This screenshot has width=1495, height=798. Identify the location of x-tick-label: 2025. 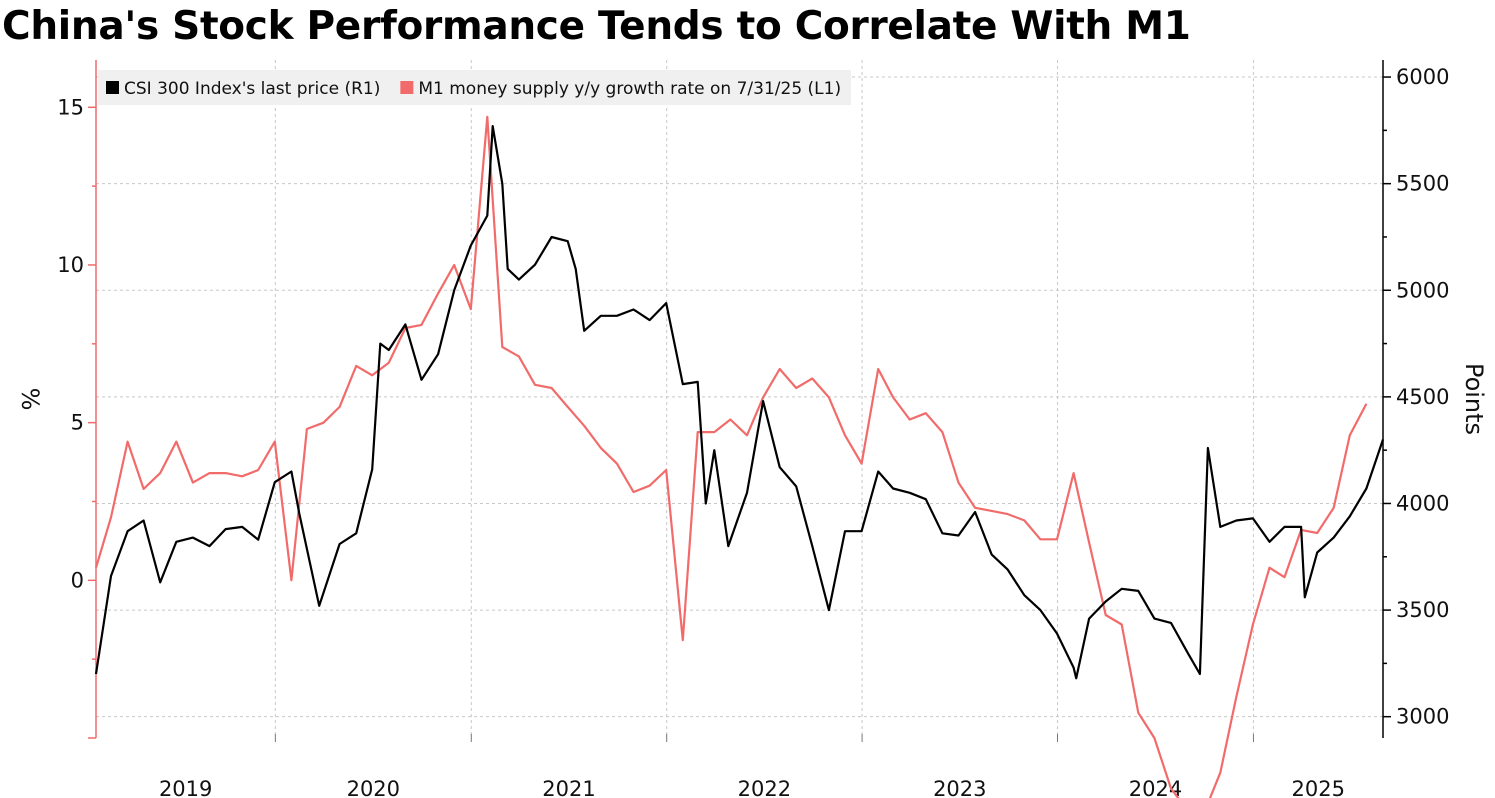
(1317, 787).